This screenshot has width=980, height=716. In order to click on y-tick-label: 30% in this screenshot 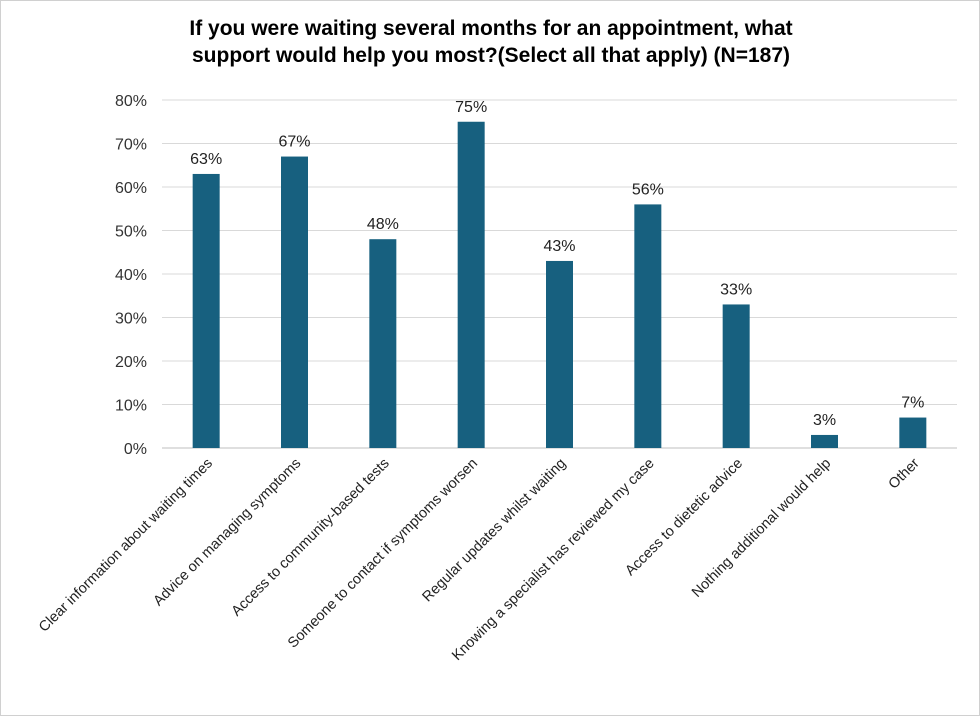, I will do `click(131, 319)`.